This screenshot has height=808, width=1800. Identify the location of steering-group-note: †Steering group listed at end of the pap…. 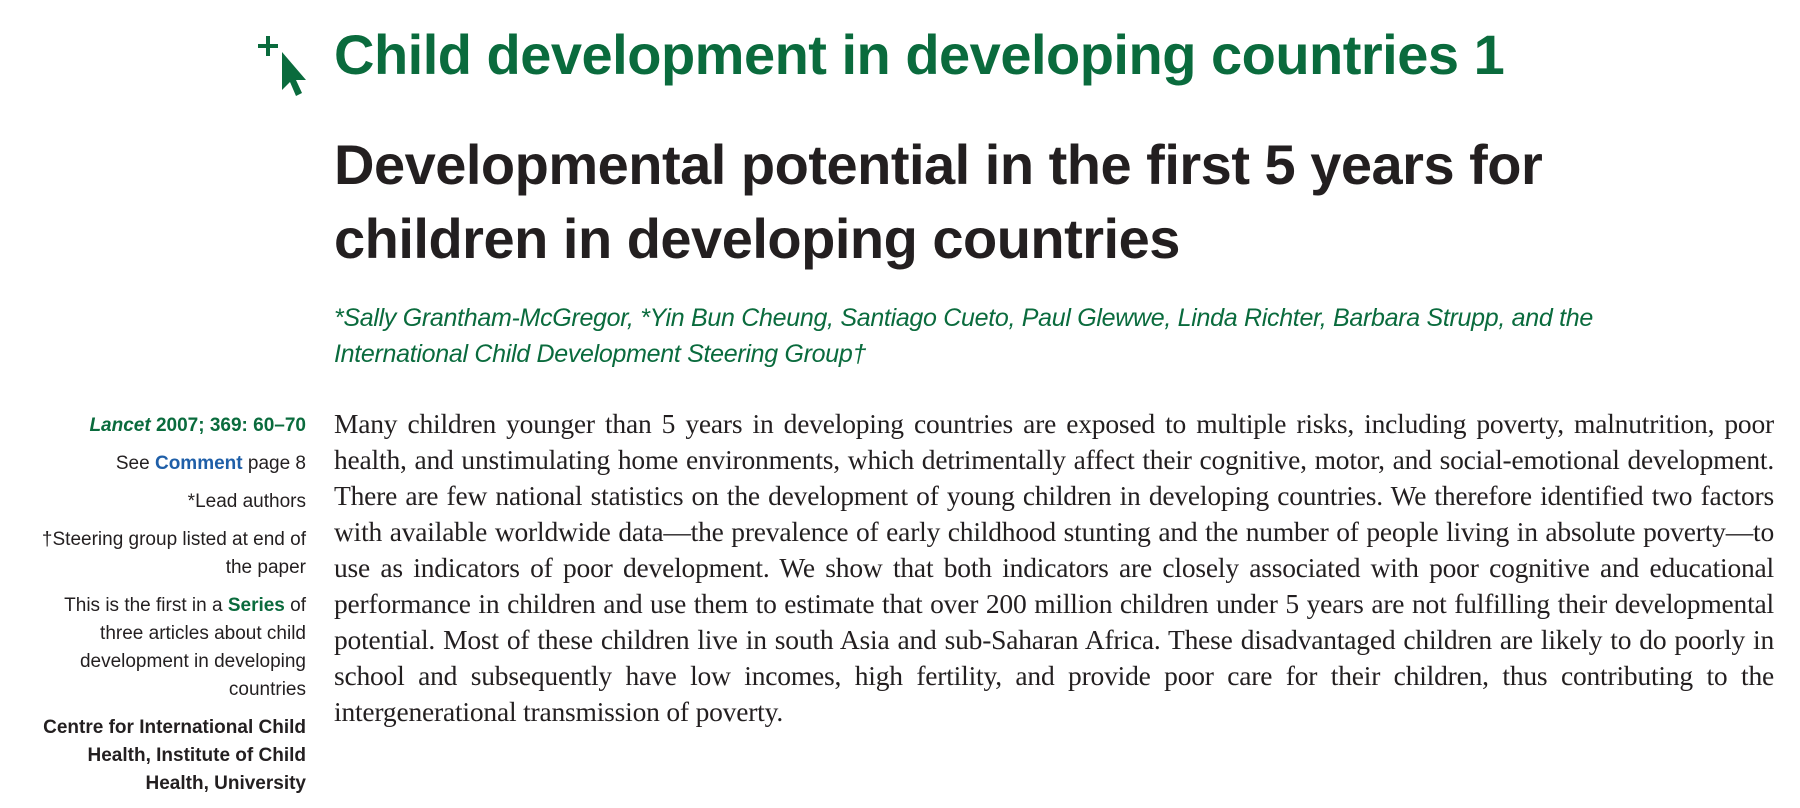
(173, 553).